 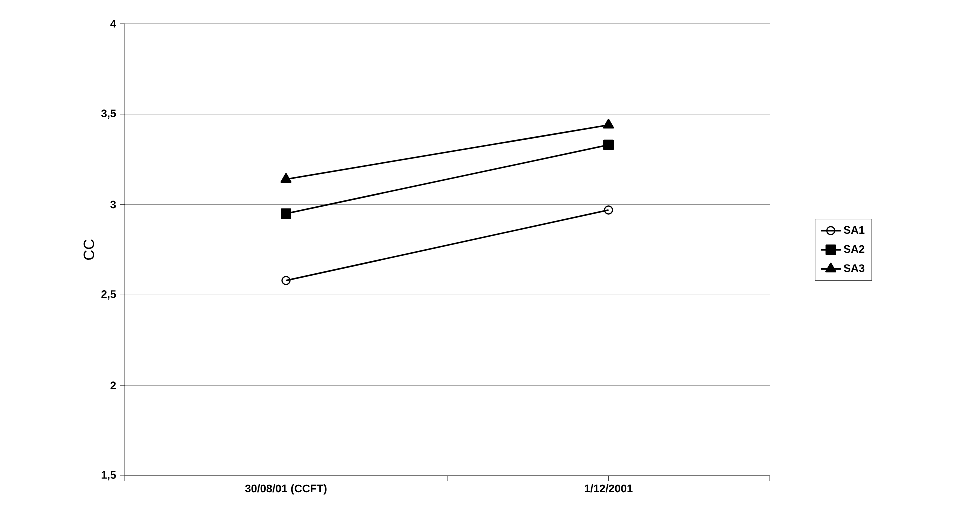 I want to click on legend-label: SA1, so click(x=854, y=230).